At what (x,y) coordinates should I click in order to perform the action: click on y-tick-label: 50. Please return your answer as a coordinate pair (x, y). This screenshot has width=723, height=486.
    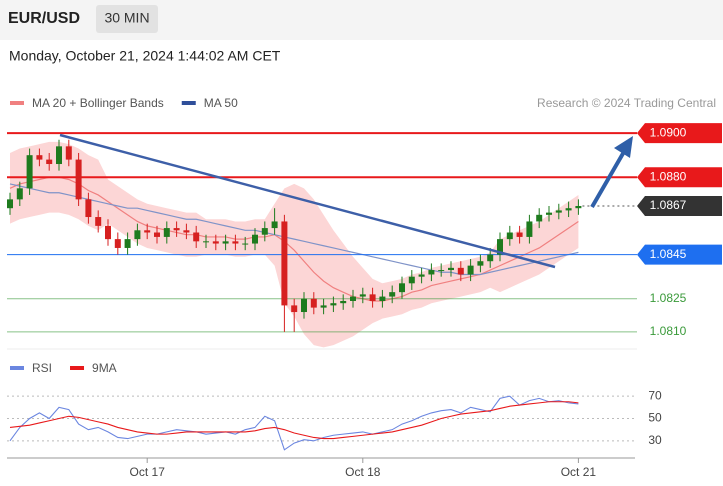
    Looking at the image, I should click on (655, 418).